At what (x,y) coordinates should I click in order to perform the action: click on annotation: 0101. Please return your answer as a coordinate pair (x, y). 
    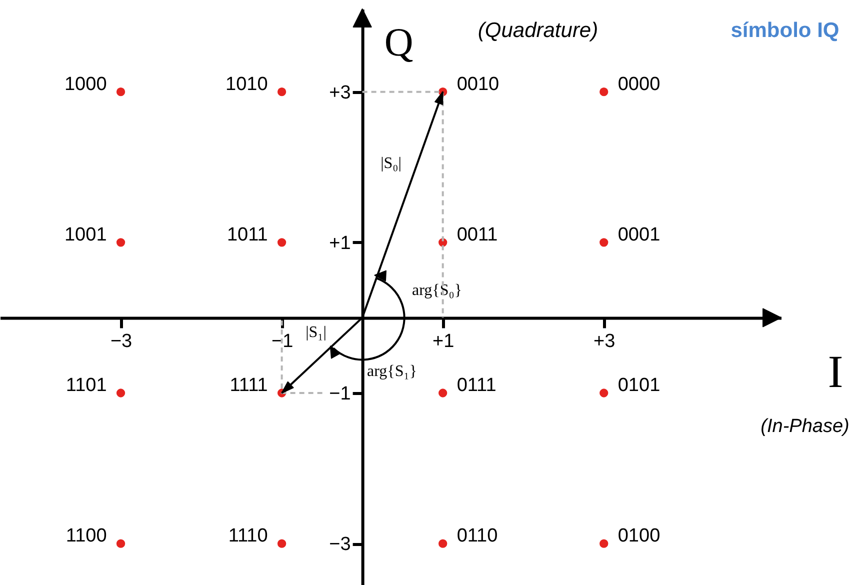
    Looking at the image, I should click on (639, 385).